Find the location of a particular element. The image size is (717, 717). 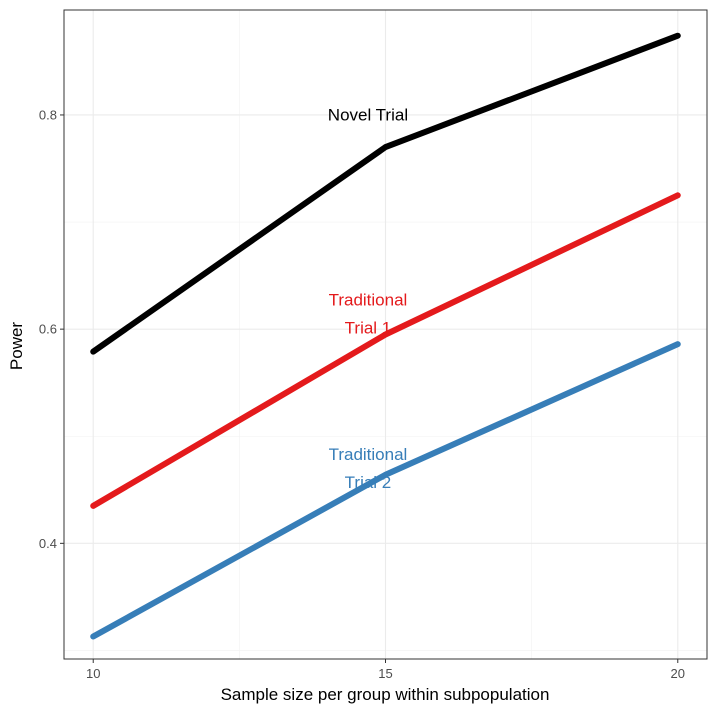

series-label-2: Traditional is located at coordinates (368, 300).